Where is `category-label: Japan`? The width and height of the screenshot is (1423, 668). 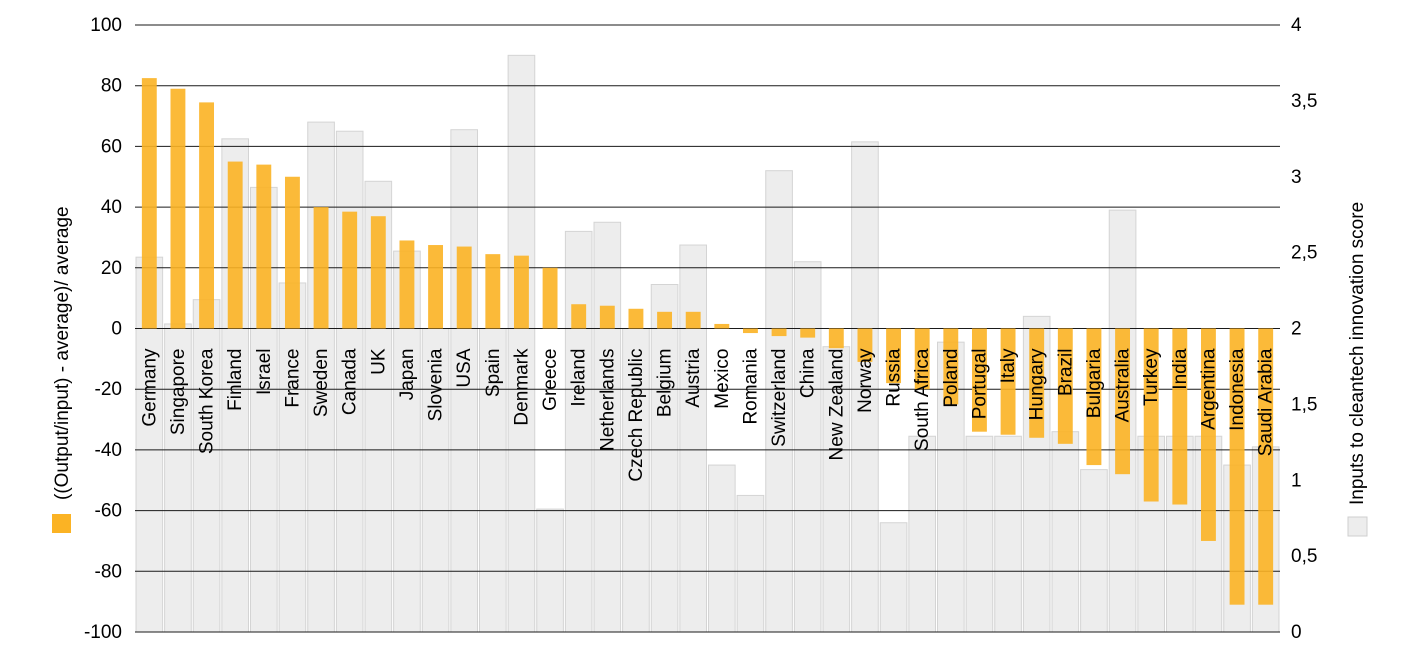 category-label: Japan is located at coordinates (407, 375).